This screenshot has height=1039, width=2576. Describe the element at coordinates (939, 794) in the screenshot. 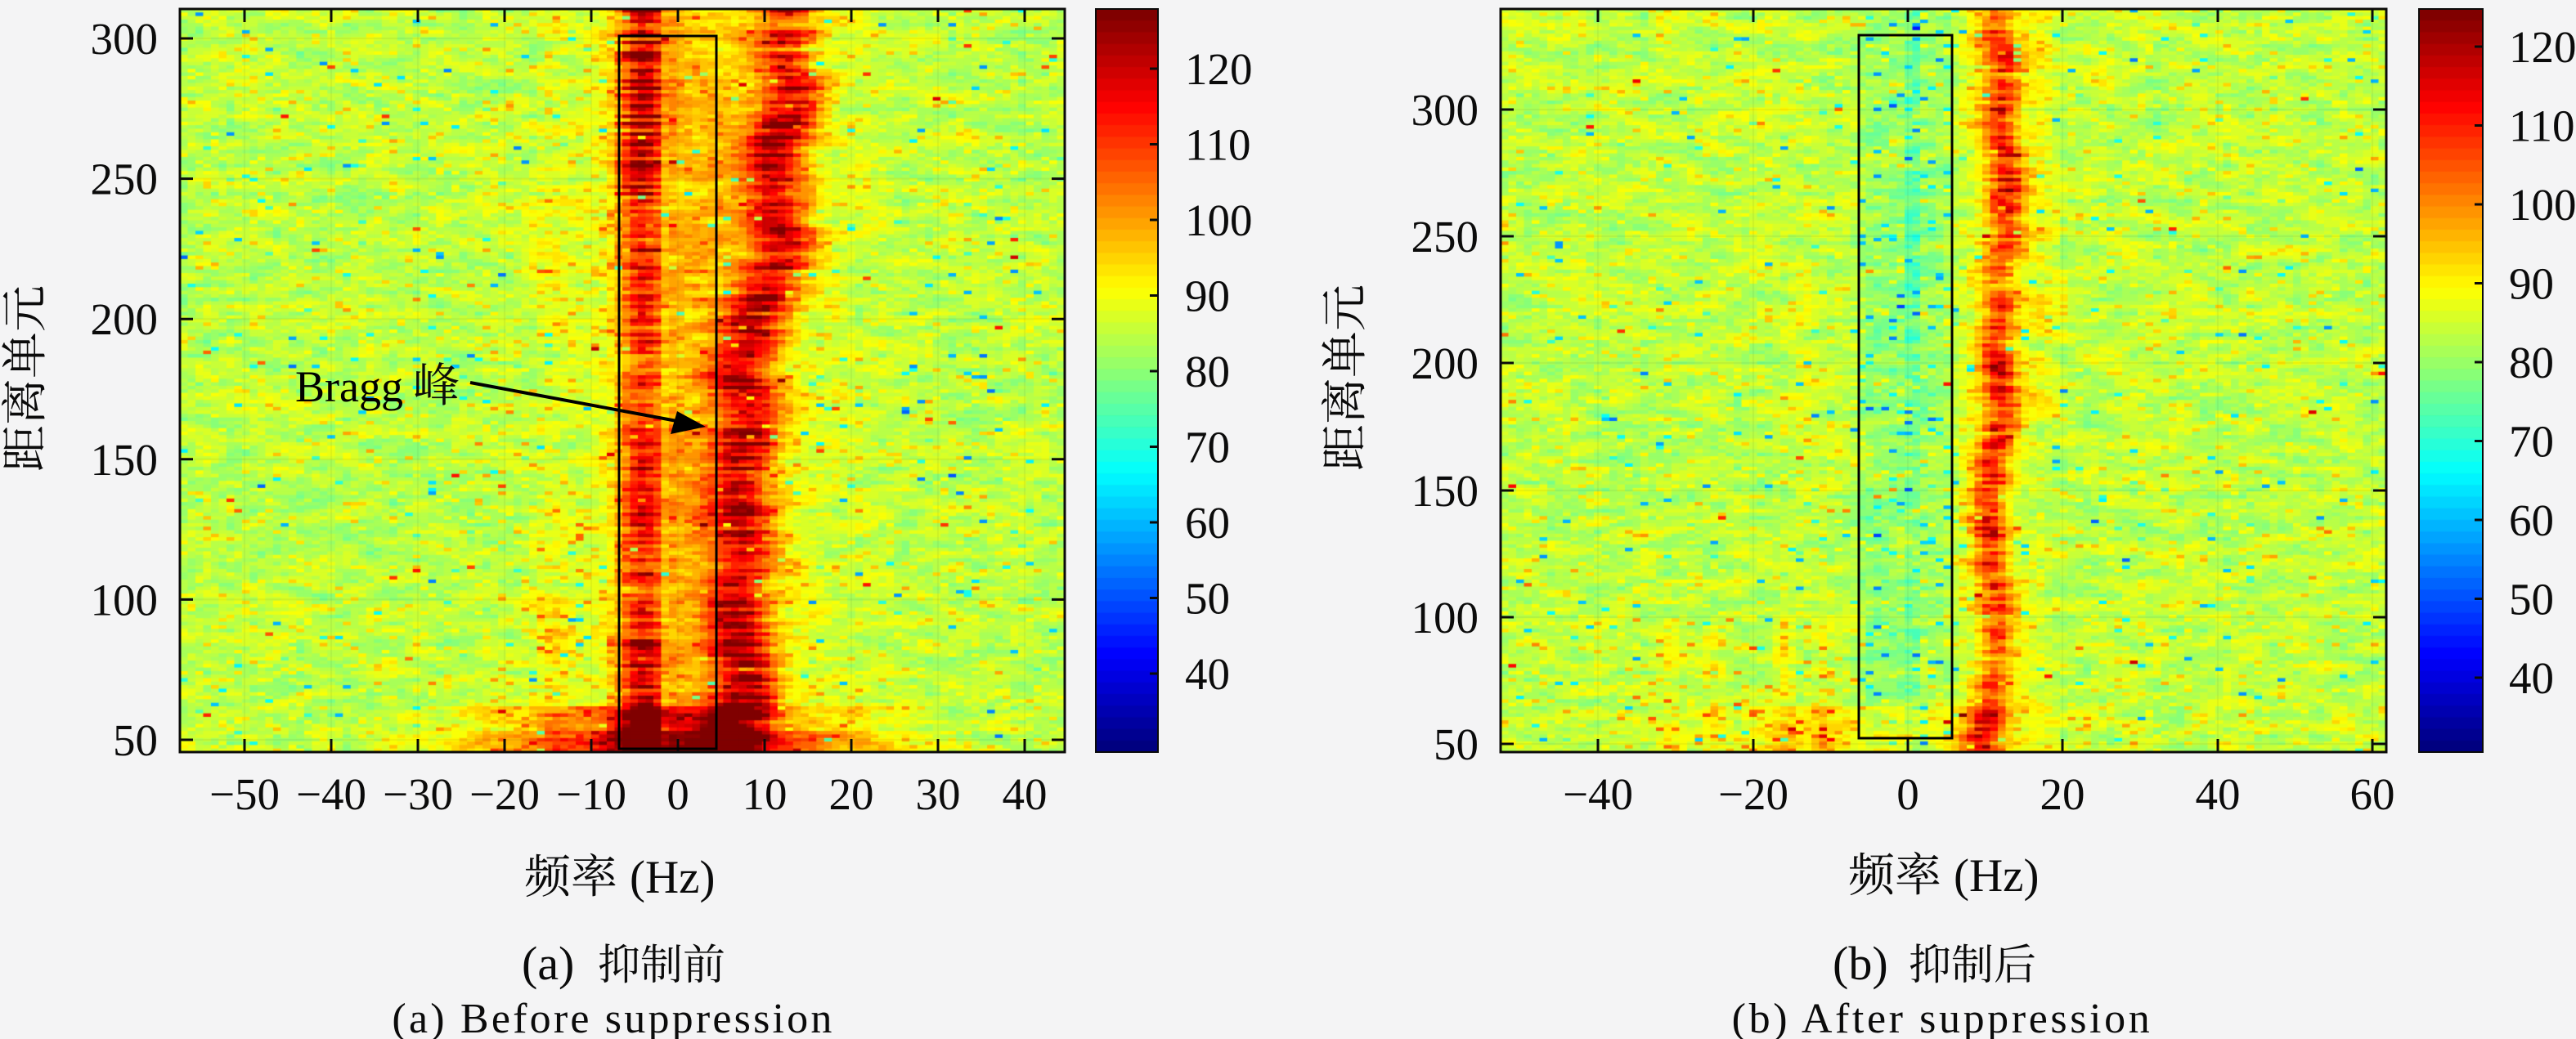

I see `svg-text: 30` at that location.